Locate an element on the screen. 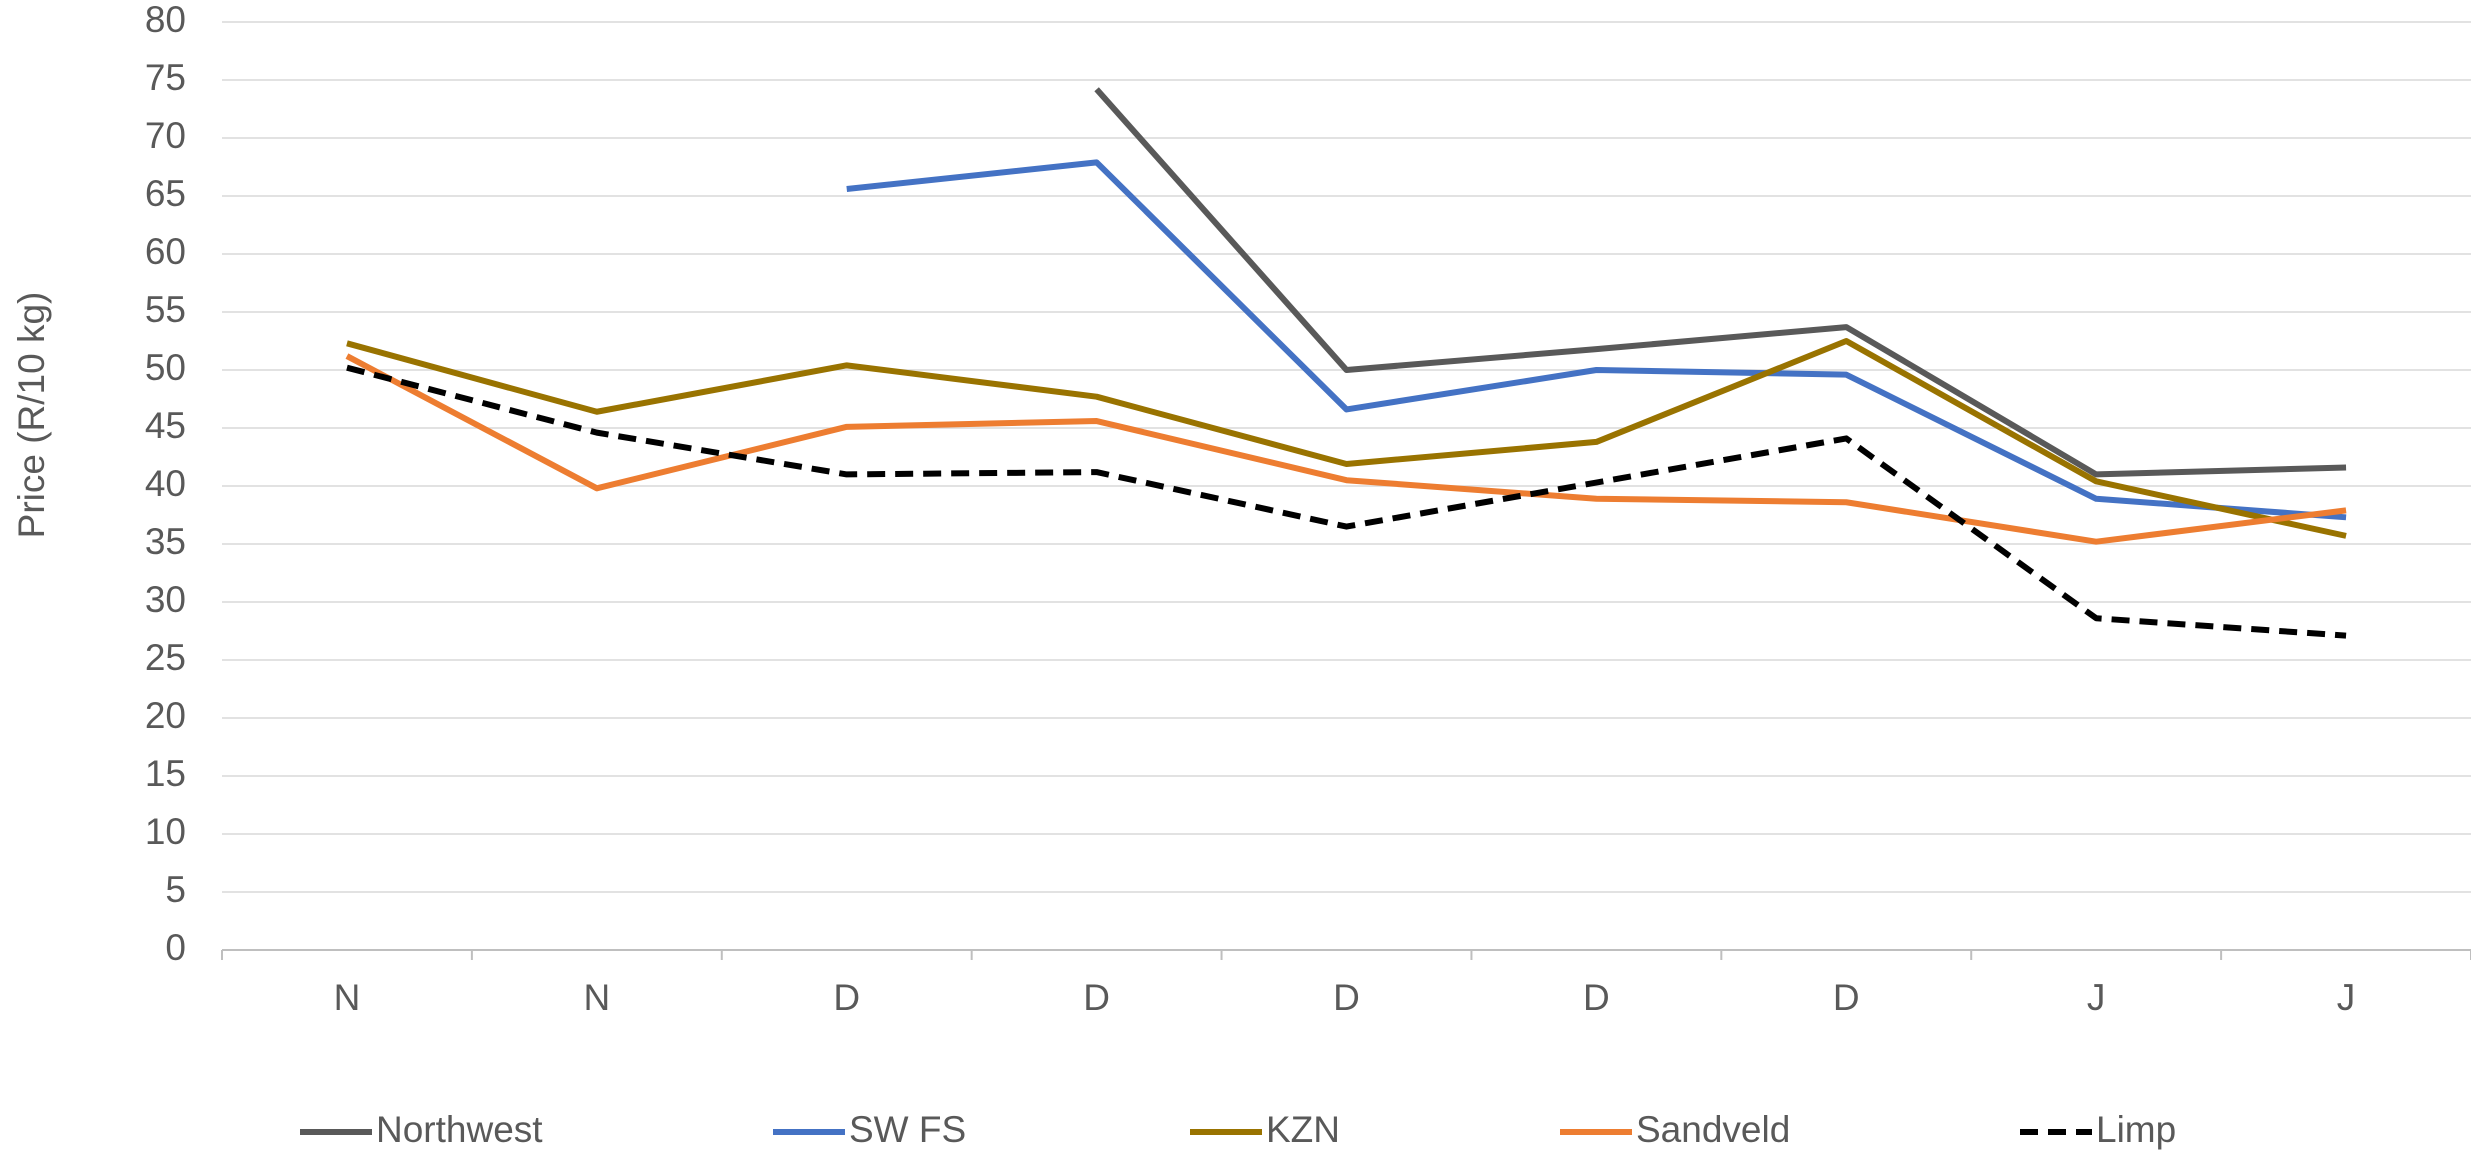  y-tick-label: 20 is located at coordinates (165, 715).